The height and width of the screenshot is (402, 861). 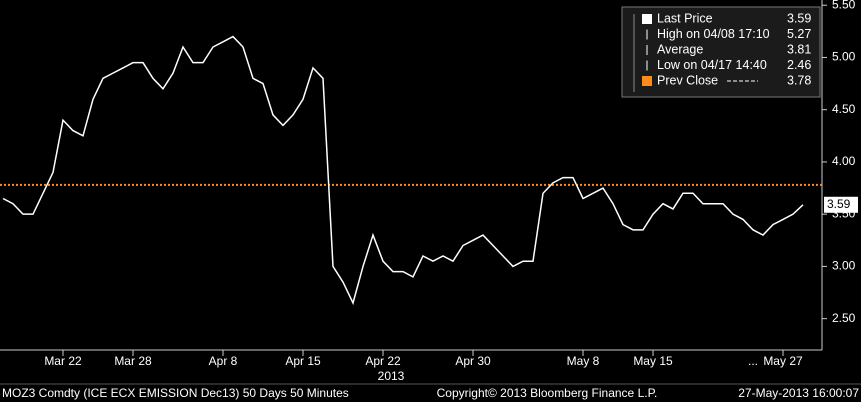 What do you see at coordinates (685, 18) in the screenshot?
I see `legend-label: Last Price` at bounding box center [685, 18].